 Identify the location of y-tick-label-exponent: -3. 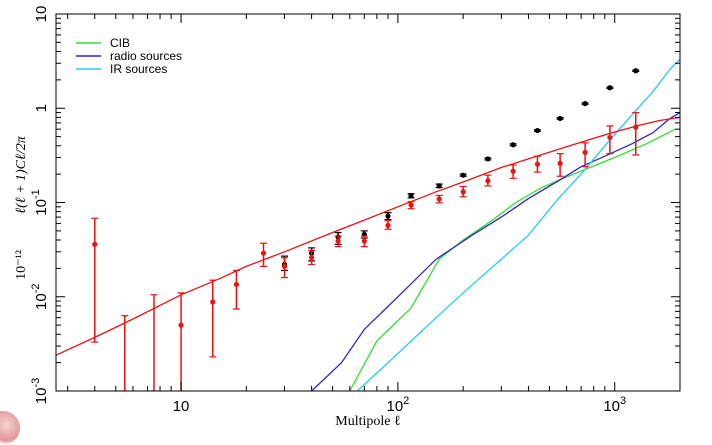
(36, 383).